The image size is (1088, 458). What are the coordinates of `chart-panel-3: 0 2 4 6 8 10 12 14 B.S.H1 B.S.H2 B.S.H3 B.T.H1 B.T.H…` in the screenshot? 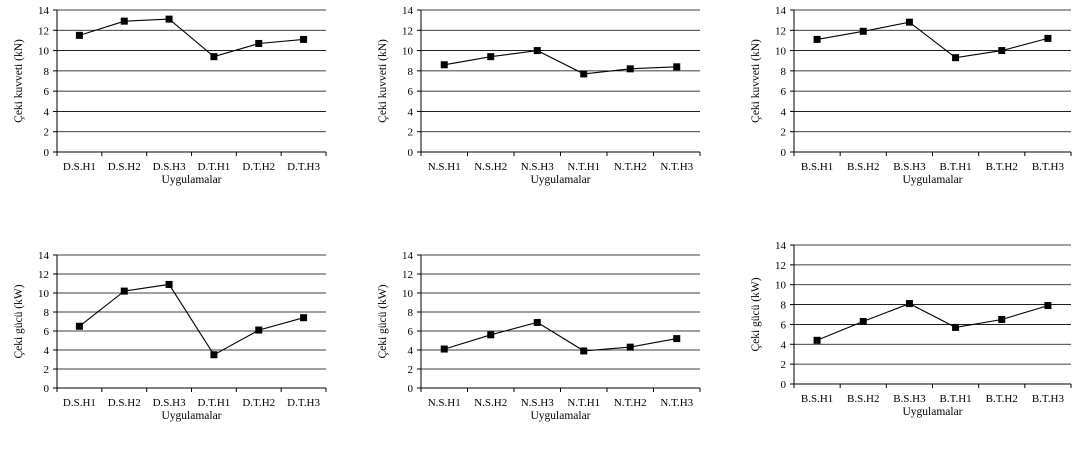 It's located at (911, 95).